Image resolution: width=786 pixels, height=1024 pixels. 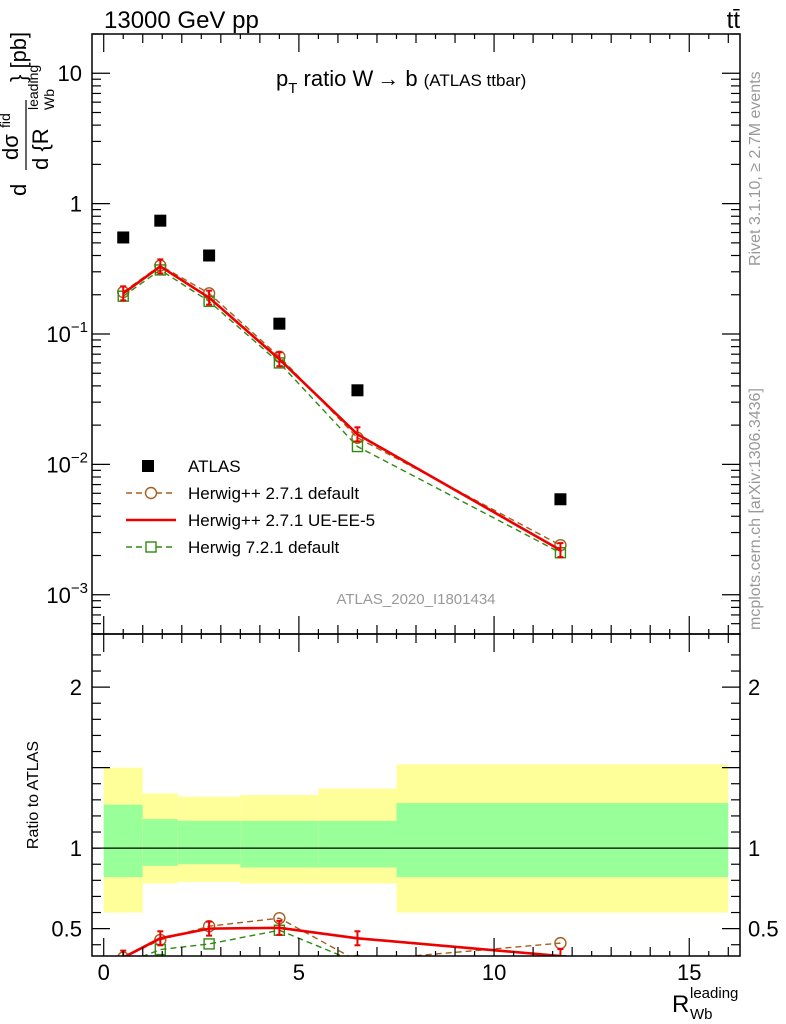 I want to click on header-energy-label: 13000 GeV pp, so click(x=181, y=20).